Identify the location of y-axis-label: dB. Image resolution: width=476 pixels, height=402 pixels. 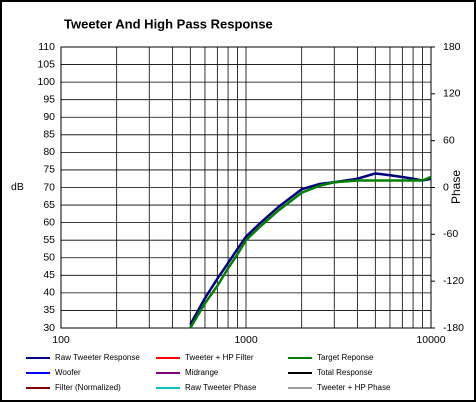
(17, 187).